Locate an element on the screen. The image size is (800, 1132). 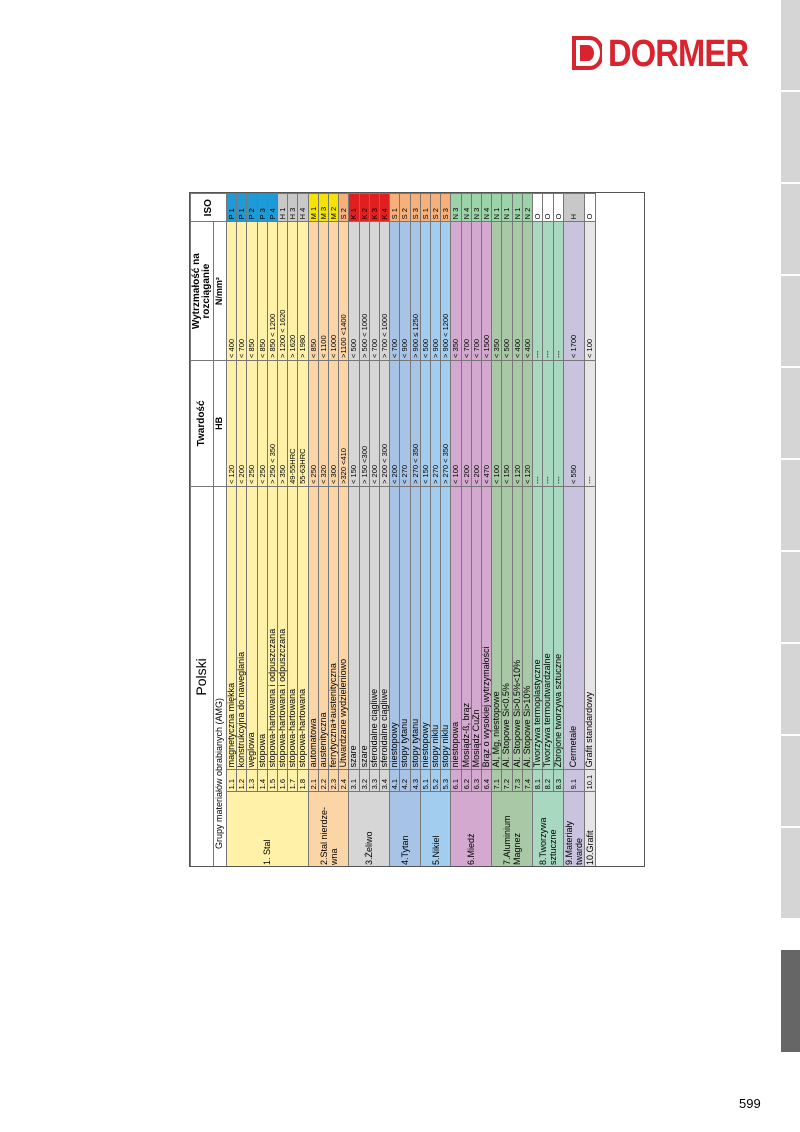
hardness-value: 49-55HRC is located at coordinates (292, 423).